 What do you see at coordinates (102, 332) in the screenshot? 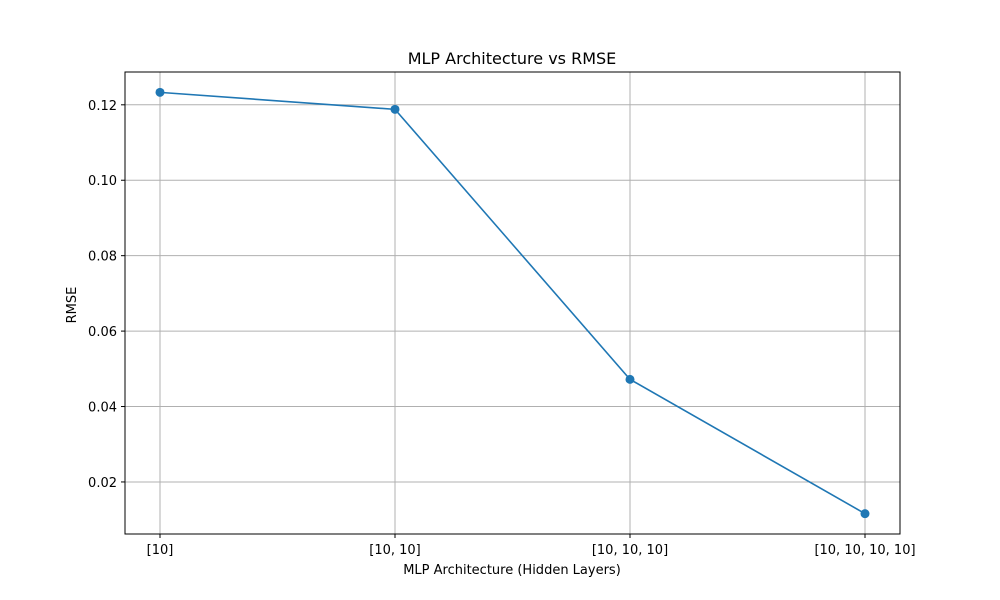
I see `y-tick-label: 0.06` at bounding box center [102, 332].